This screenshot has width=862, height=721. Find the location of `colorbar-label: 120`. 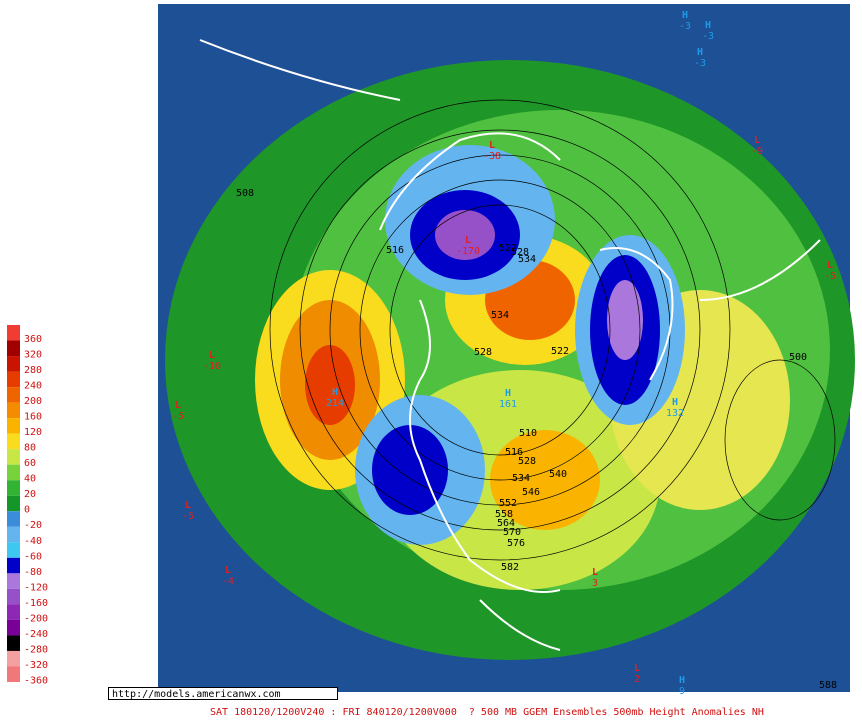

colorbar-label: 120 is located at coordinates (33, 432).